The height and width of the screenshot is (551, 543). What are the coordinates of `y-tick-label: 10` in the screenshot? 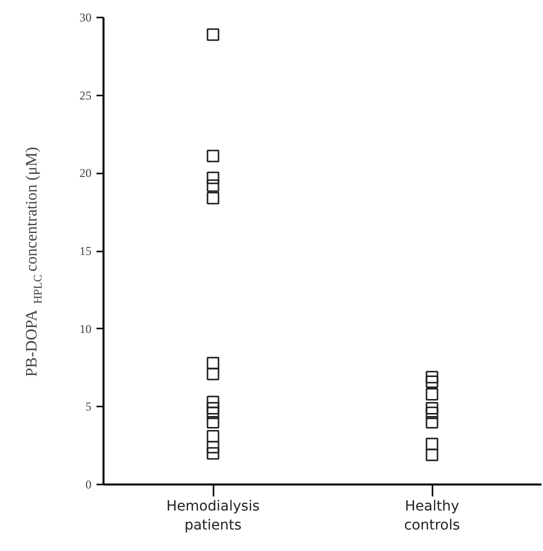 It's located at (86, 329).